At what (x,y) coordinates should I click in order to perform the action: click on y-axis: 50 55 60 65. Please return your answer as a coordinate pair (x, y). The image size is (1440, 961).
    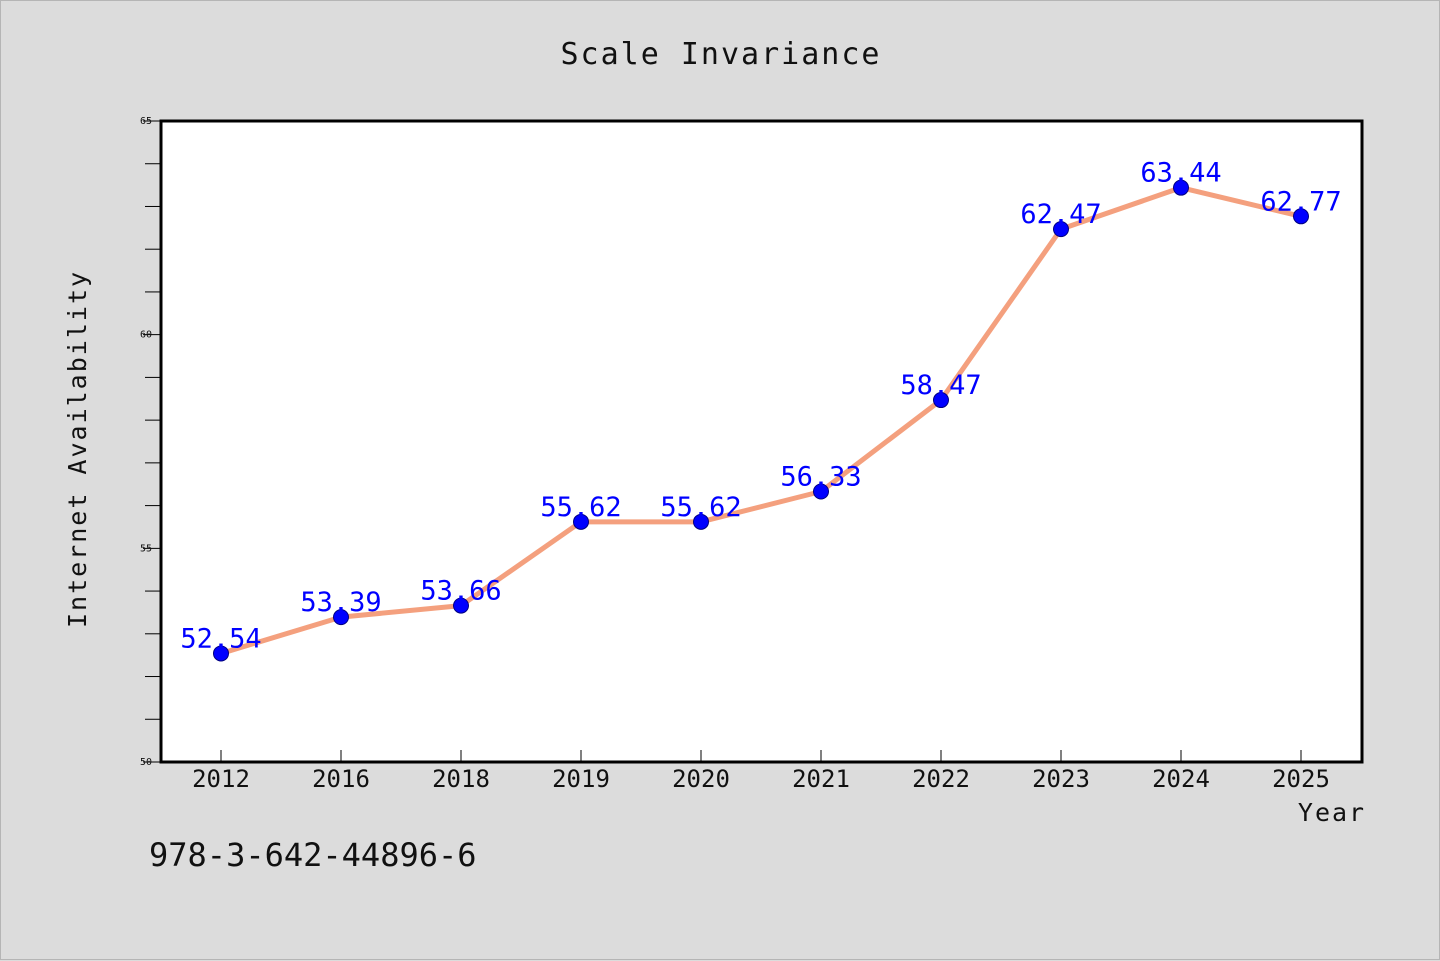
    Looking at the image, I should click on (150, 442).